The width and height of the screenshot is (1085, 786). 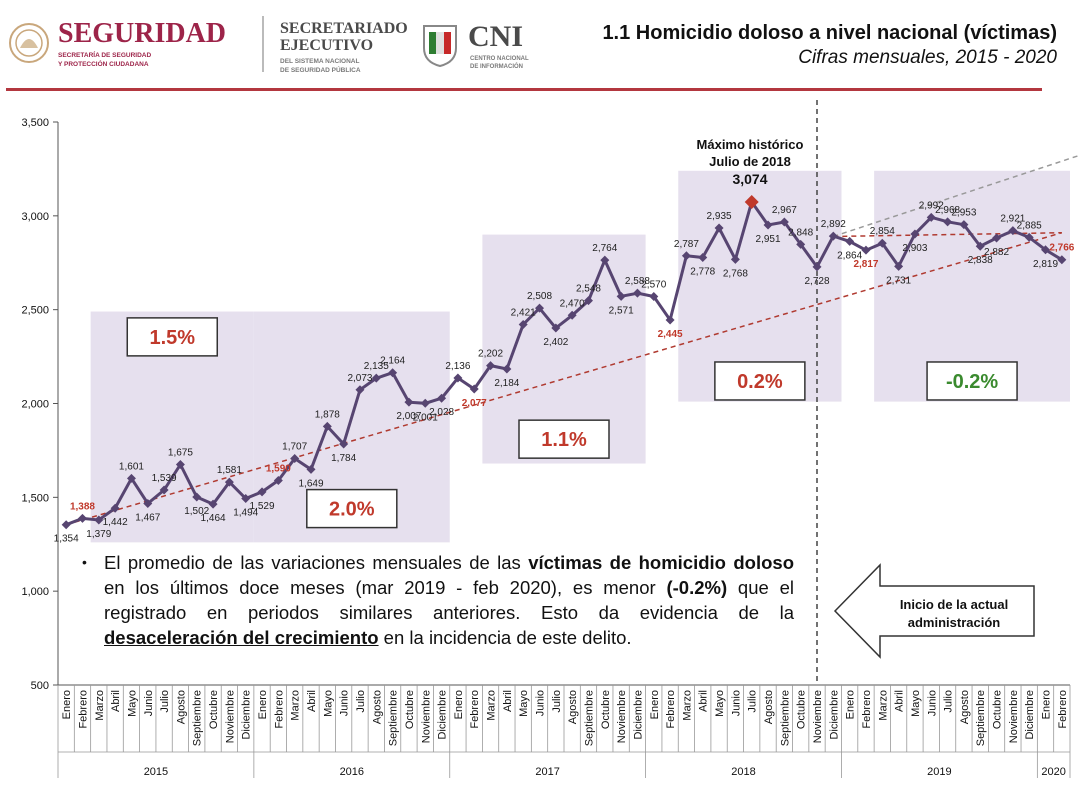 I want to click on data-label: 2,951, so click(x=768, y=239).